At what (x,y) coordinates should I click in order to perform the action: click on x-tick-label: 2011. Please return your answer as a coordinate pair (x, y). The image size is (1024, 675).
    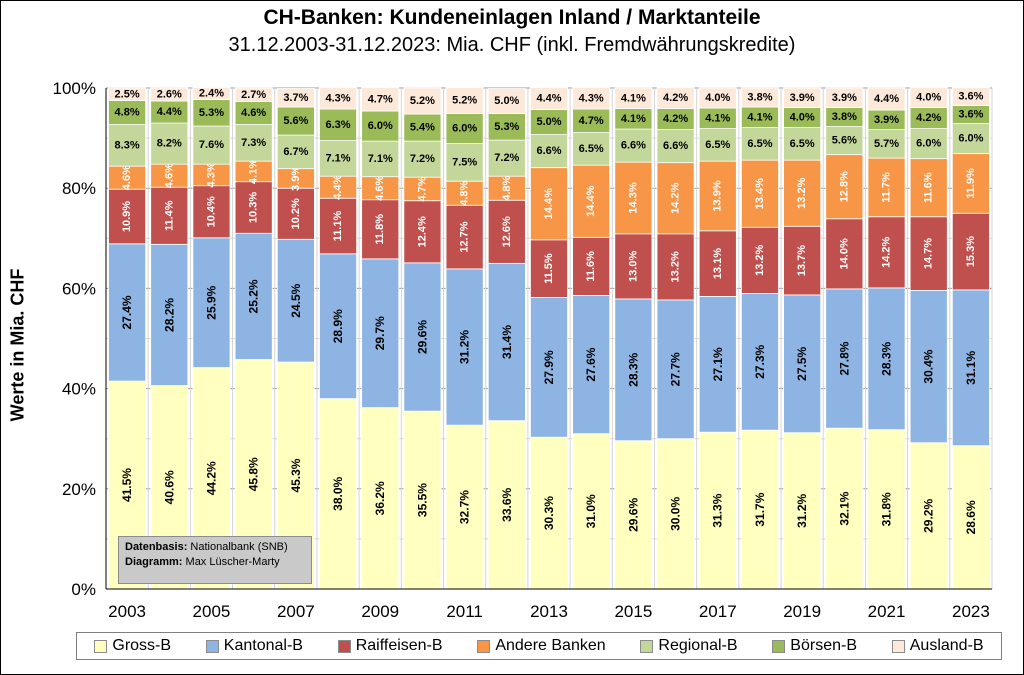
    Looking at the image, I should click on (464, 611).